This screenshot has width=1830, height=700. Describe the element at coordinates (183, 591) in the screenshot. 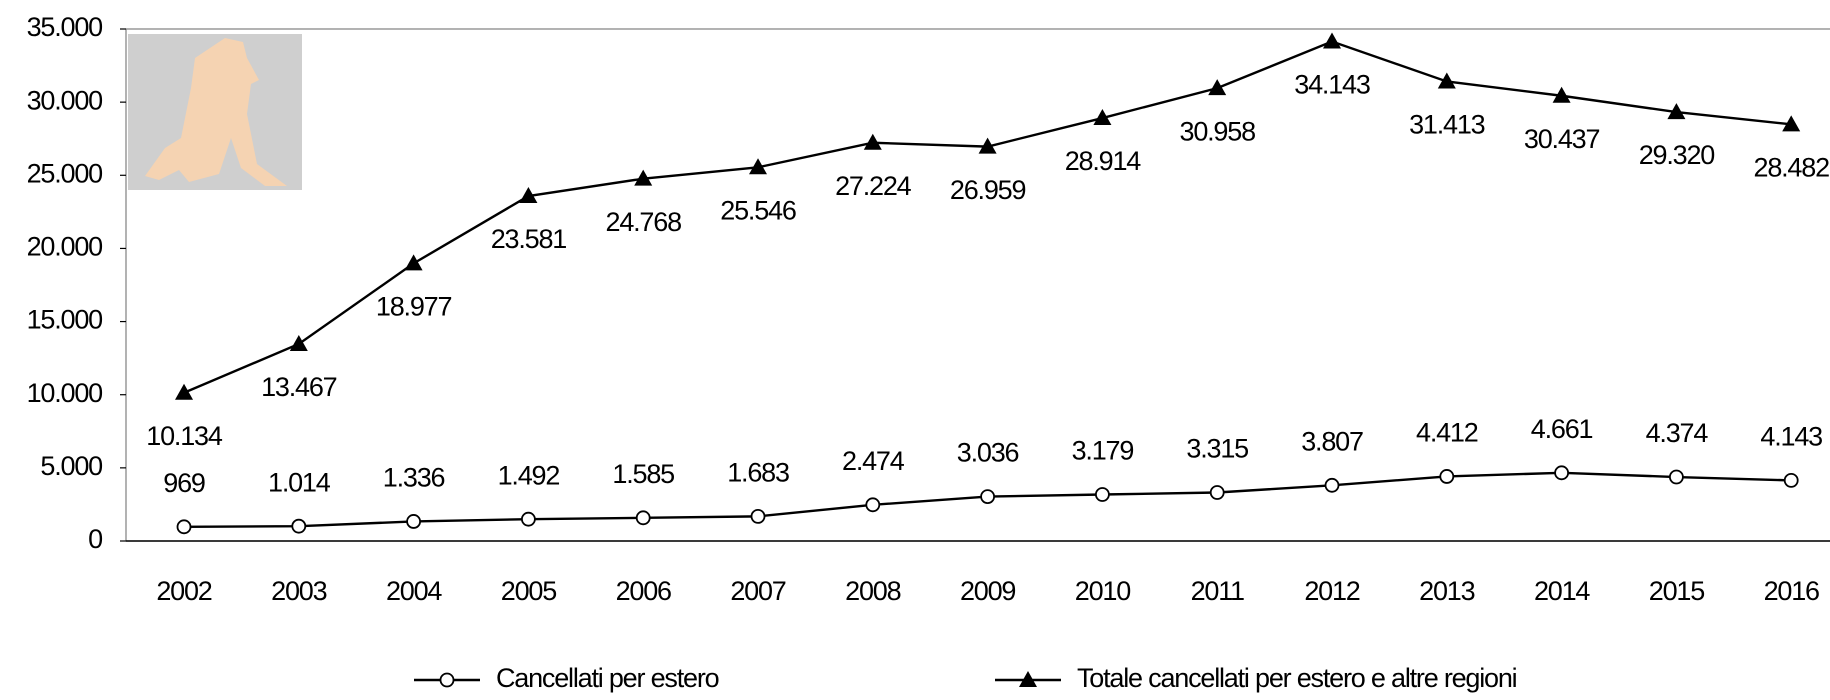

I see `x-tick-label: 2002` at that location.